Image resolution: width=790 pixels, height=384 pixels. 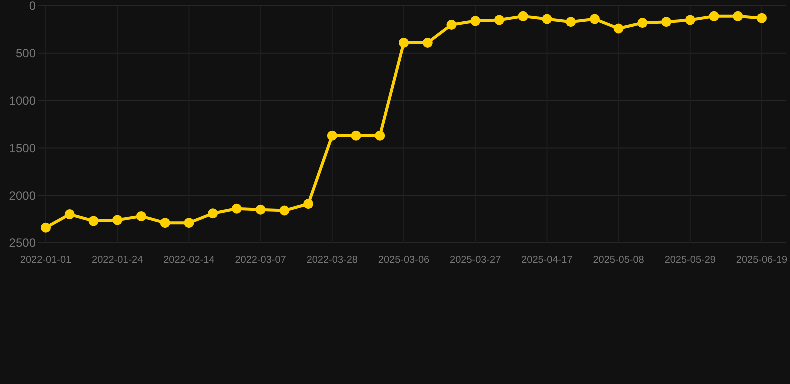 What do you see at coordinates (22, 101) in the screenshot?
I see `y-tick-label: 1000` at bounding box center [22, 101].